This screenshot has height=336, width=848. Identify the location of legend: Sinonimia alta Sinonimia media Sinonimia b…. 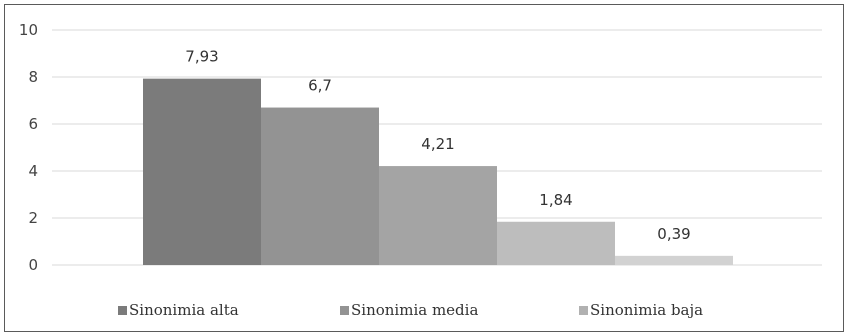
(410, 310).